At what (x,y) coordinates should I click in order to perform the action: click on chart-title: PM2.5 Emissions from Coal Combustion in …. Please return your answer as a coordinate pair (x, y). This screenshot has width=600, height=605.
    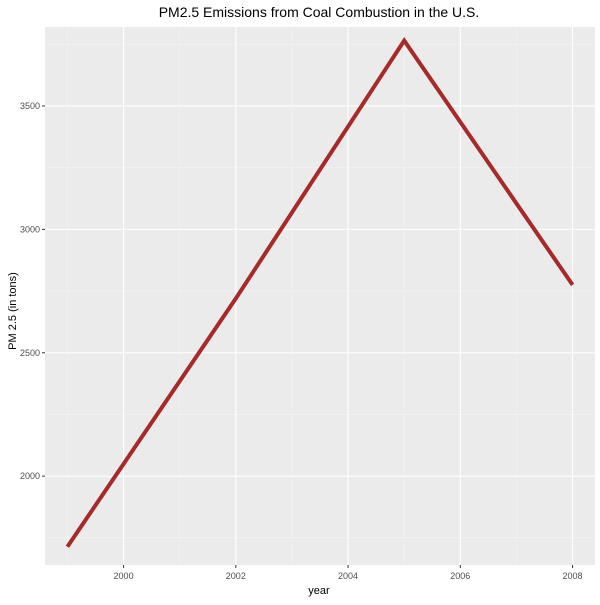
    Looking at the image, I should click on (319, 12).